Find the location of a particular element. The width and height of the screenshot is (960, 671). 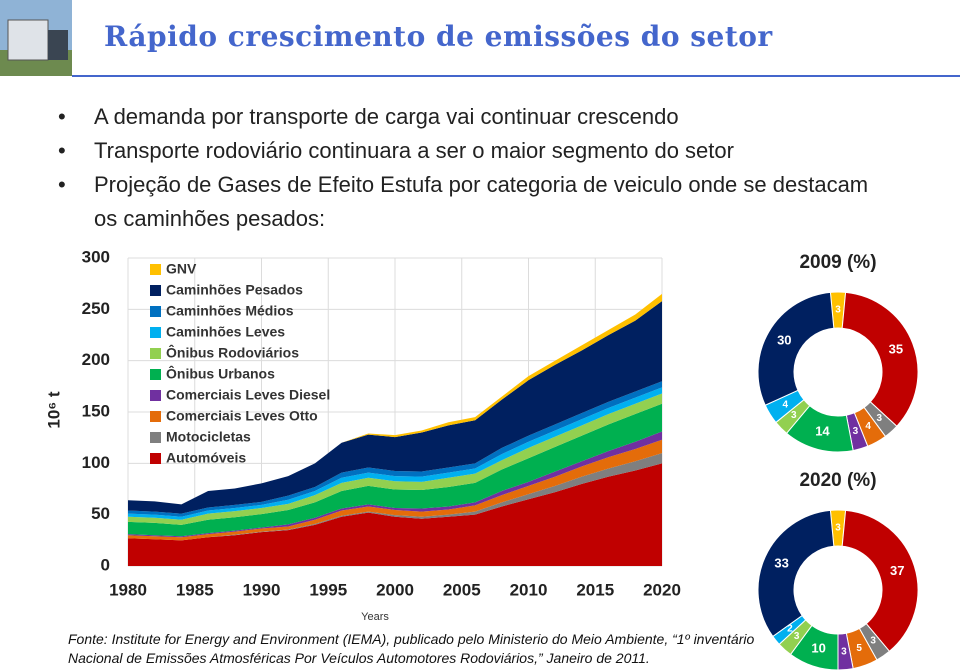

legend-label: Comerciais Leves Diesel is located at coordinates (248, 395).